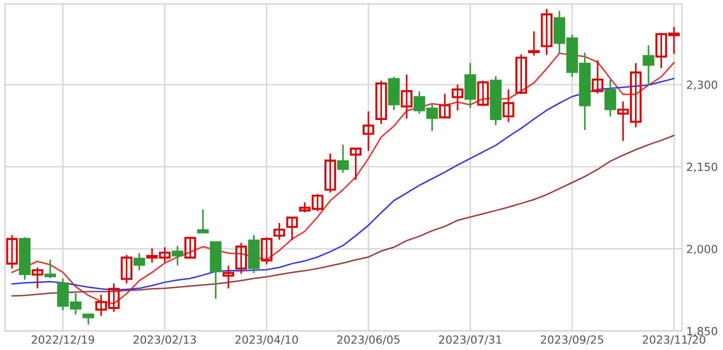 The height and width of the screenshot is (350, 723). Describe the element at coordinates (63, 340) in the screenshot. I see `x-tick-label: 2022/12/19` at that location.